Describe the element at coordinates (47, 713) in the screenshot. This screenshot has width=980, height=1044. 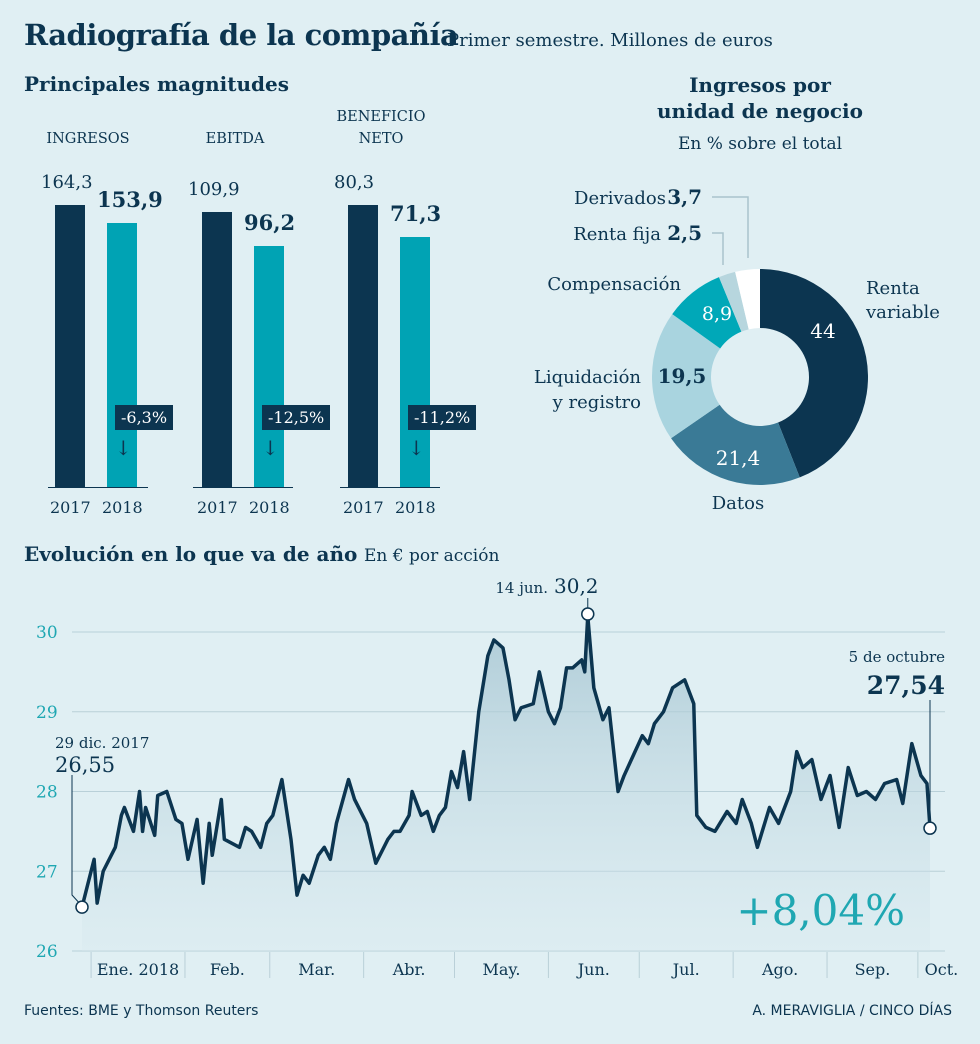
I see `y-tick-label: 29` at that location.